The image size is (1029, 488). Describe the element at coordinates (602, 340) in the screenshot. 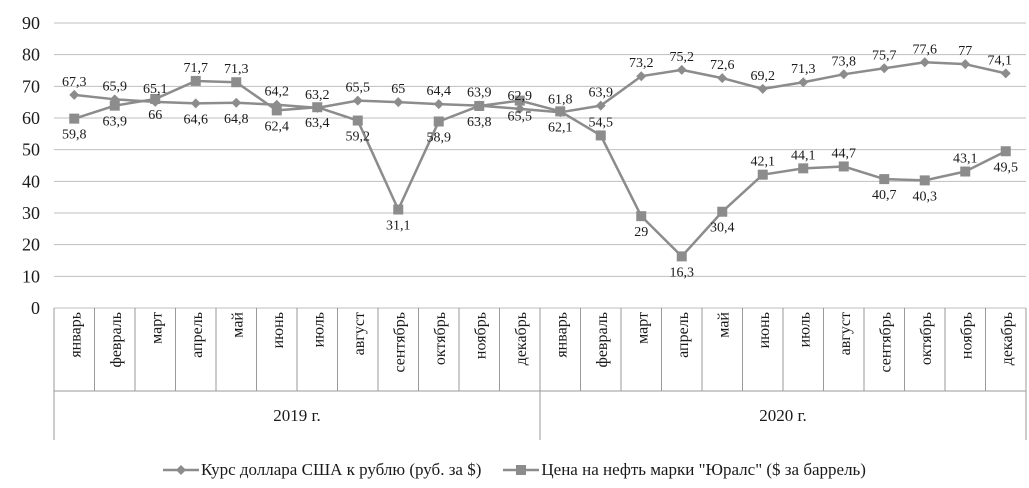

I see `x-tick-label: февраль` at that location.